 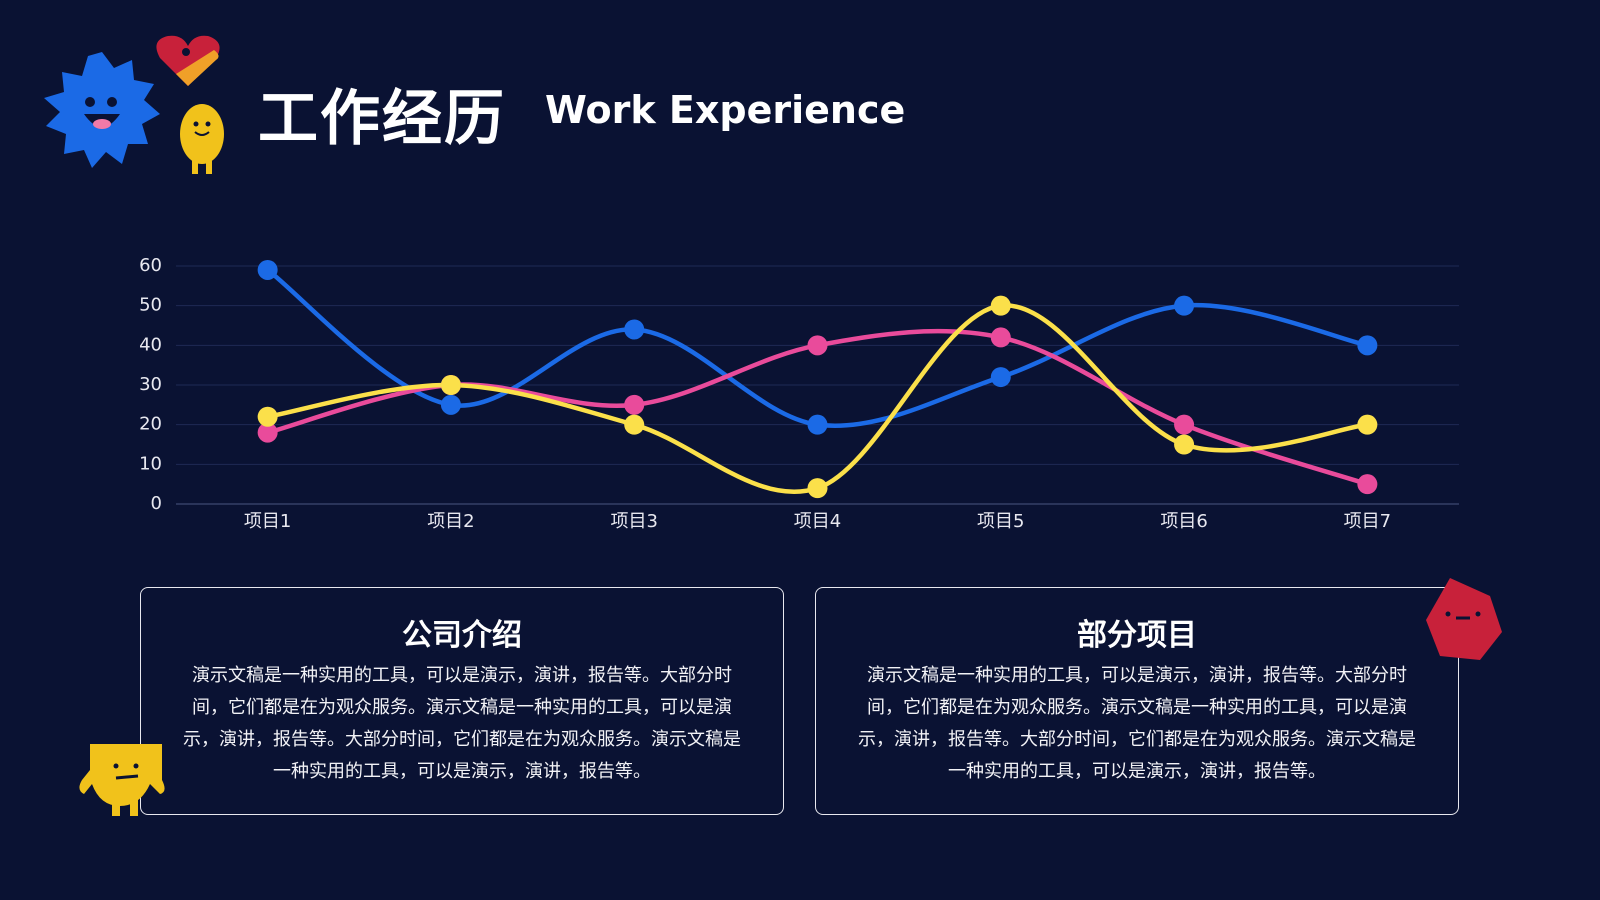 What do you see at coordinates (1183, 521) in the screenshot?
I see `x-tick-label: 项目6` at bounding box center [1183, 521].